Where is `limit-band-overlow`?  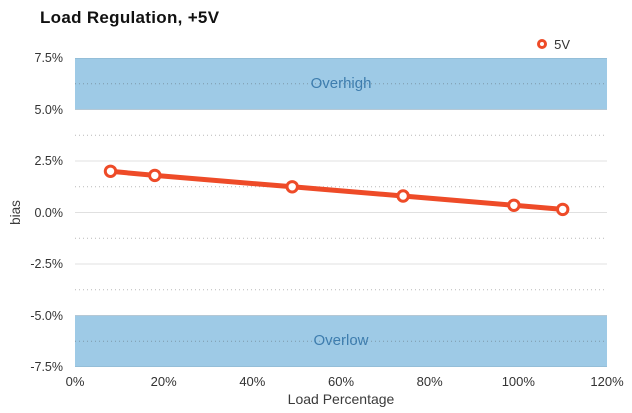 limit-band-overlow is located at coordinates (341, 341).